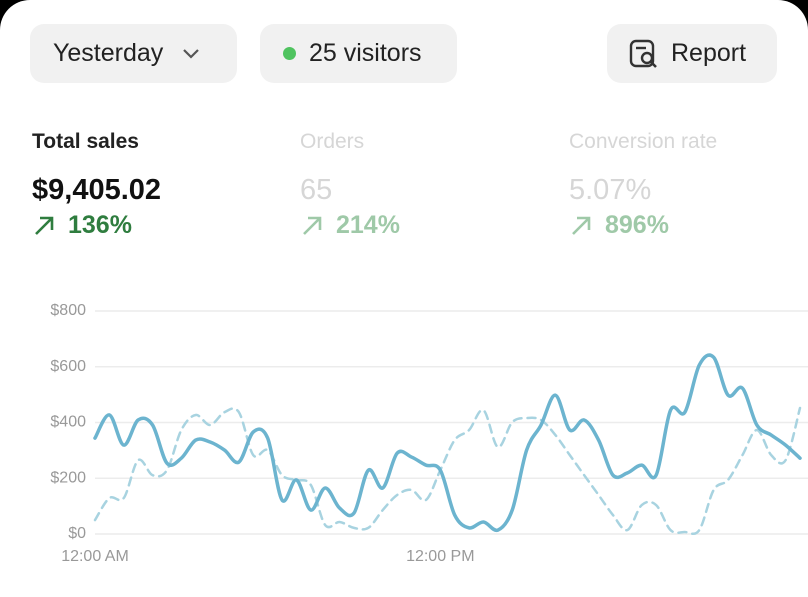 This screenshot has width=808, height=597. I want to click on change: 136%, so click(100, 225).